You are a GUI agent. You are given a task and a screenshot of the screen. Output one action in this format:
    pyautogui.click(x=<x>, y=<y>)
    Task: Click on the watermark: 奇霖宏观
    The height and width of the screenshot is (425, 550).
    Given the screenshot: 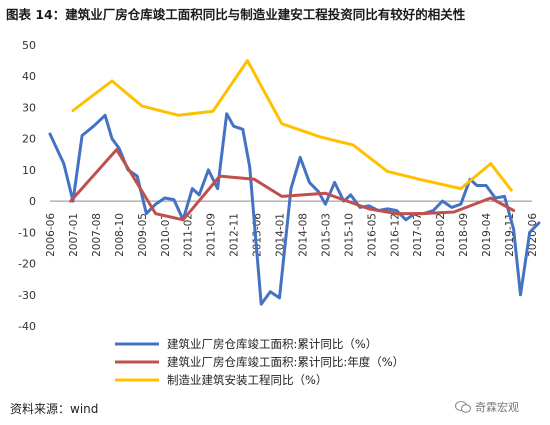 What is the action you would take?
    pyautogui.click(x=487, y=407)
    